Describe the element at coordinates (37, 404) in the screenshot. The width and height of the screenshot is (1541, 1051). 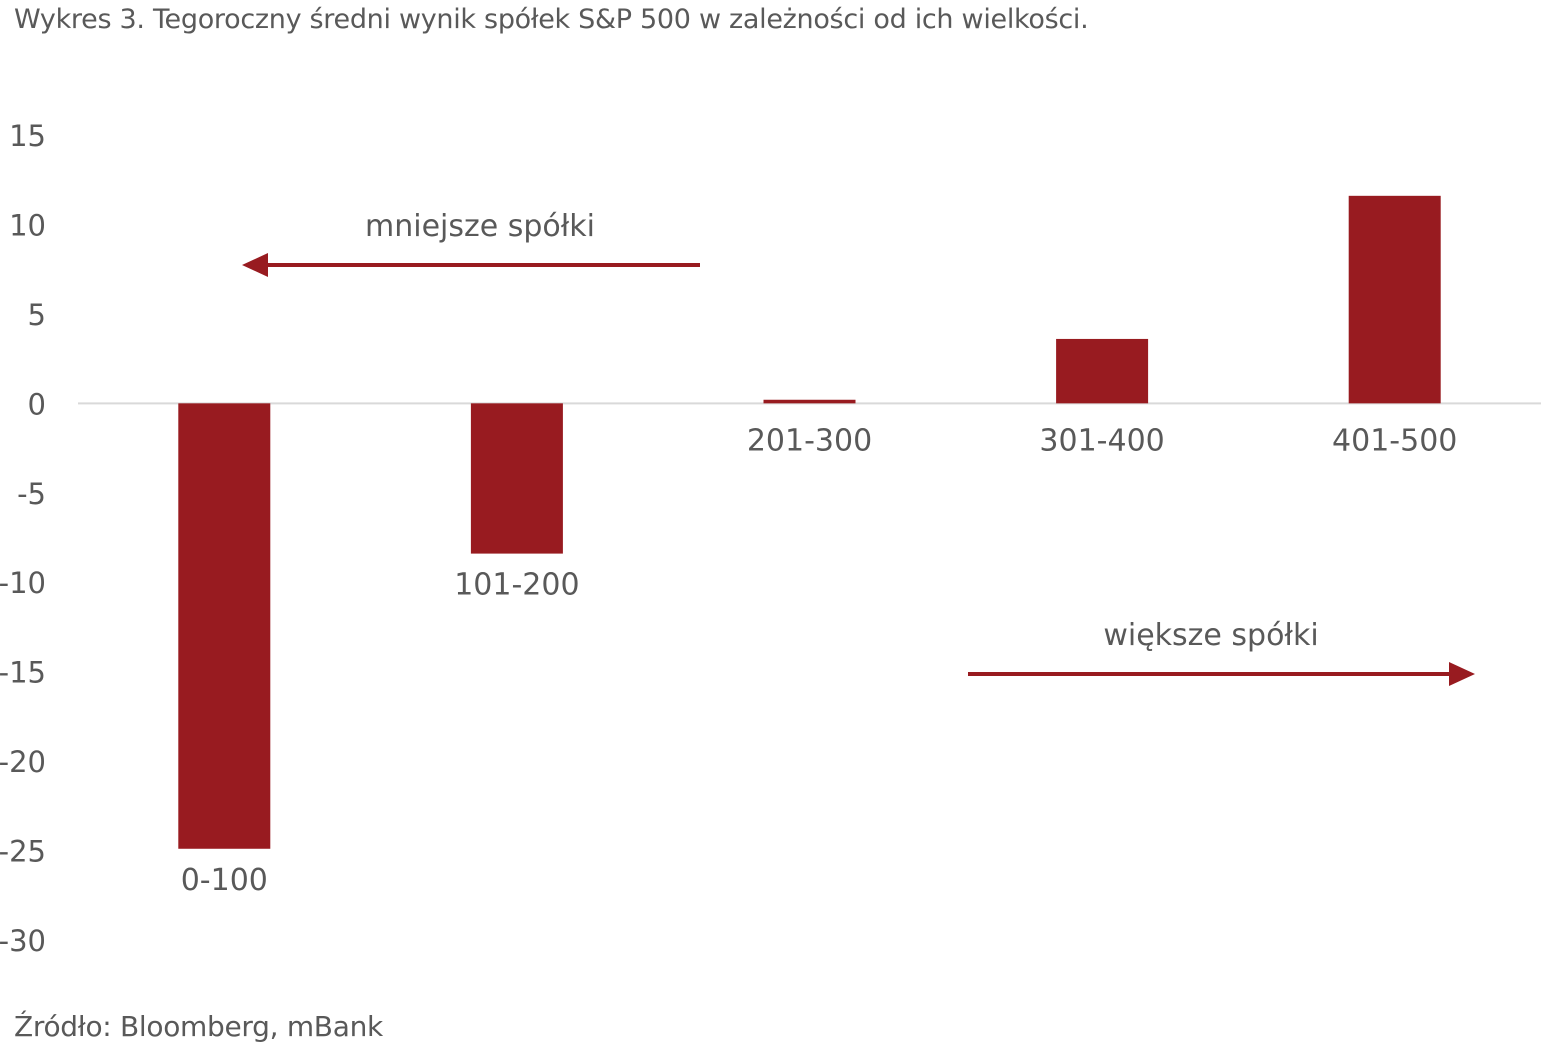
I see `y-tick-label: 0` at that location.